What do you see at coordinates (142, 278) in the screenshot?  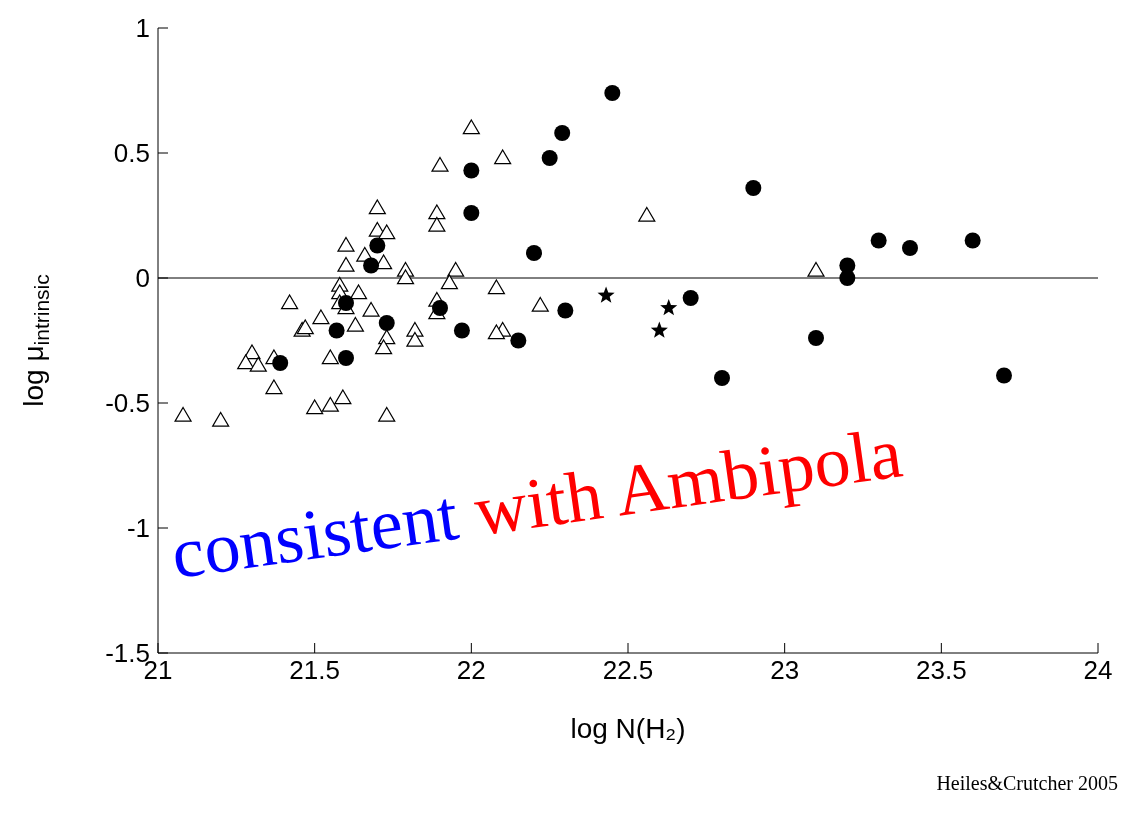 I see `y-tick-label: 0` at bounding box center [142, 278].